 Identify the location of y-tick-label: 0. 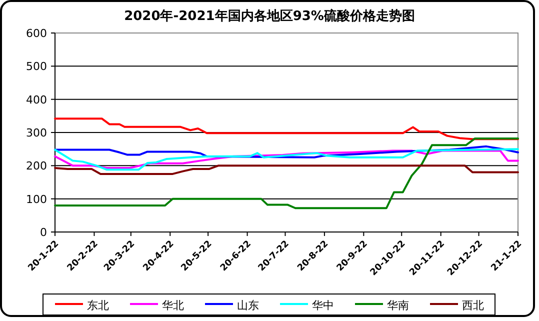
(43, 232).